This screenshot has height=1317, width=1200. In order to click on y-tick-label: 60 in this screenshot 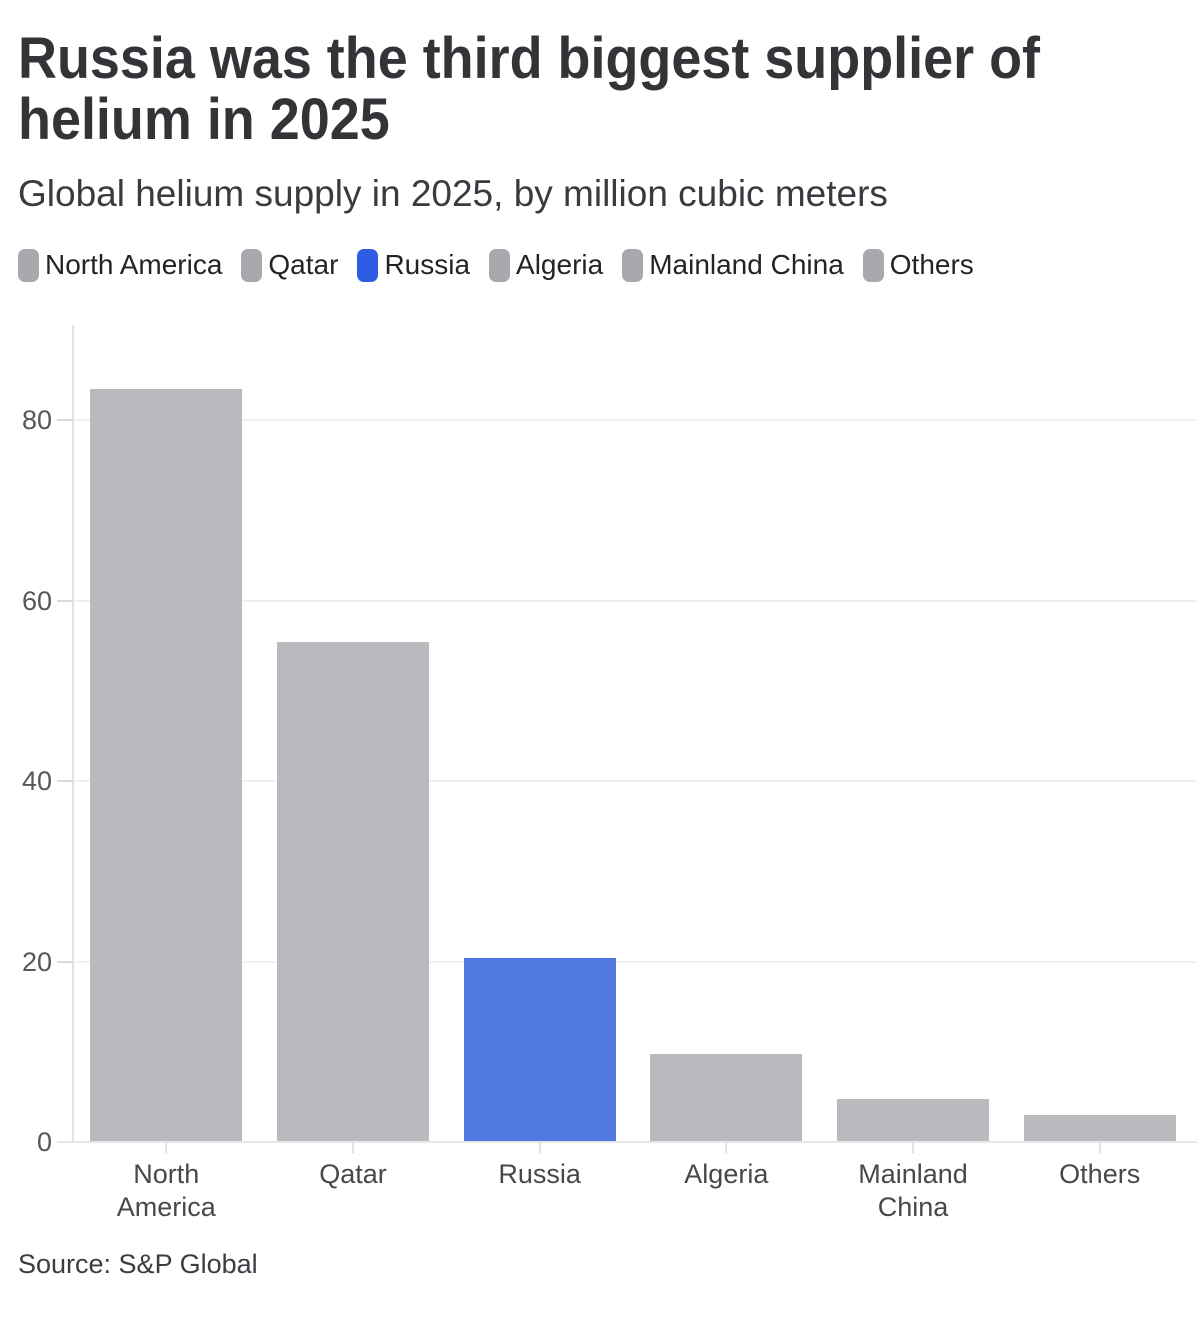, I will do `click(36, 600)`.